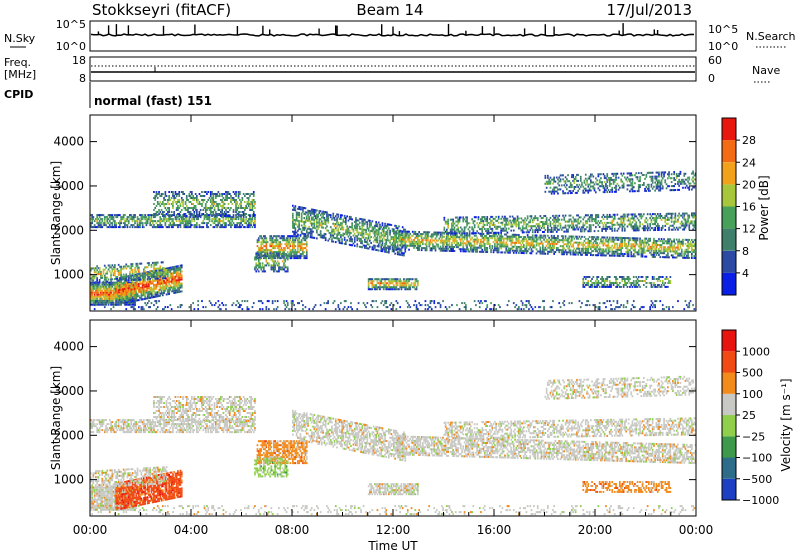 Image resolution: width=800 pixels, height=554 pixels. I want to click on noise-axis-bottom-label: 10^0, so click(71, 46).